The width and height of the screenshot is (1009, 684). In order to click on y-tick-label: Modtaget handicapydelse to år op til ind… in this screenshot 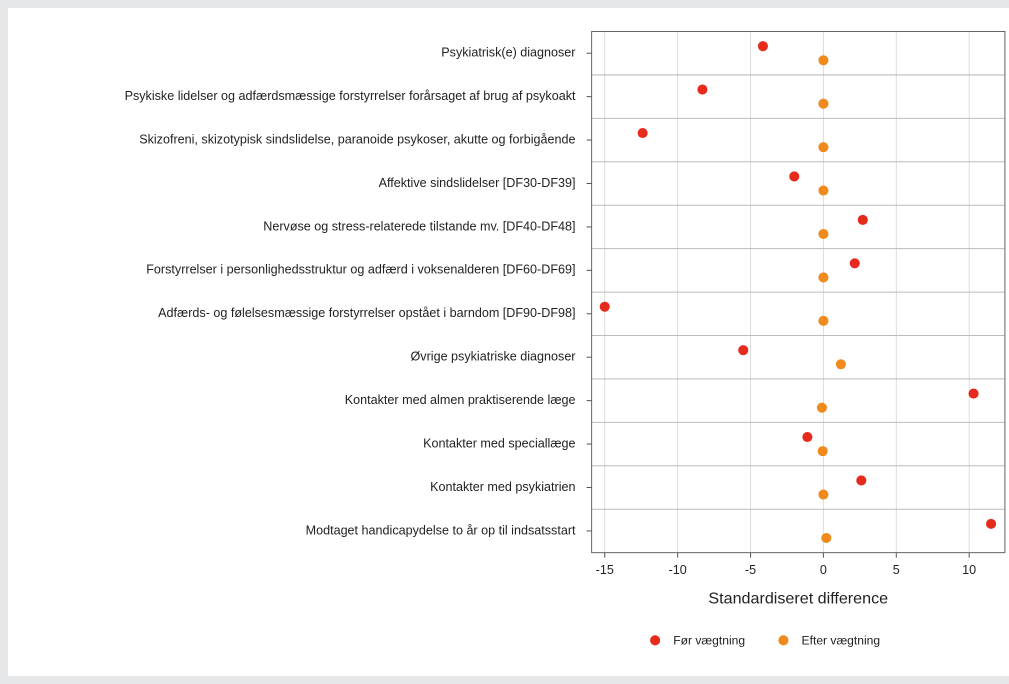, I will do `click(441, 530)`.